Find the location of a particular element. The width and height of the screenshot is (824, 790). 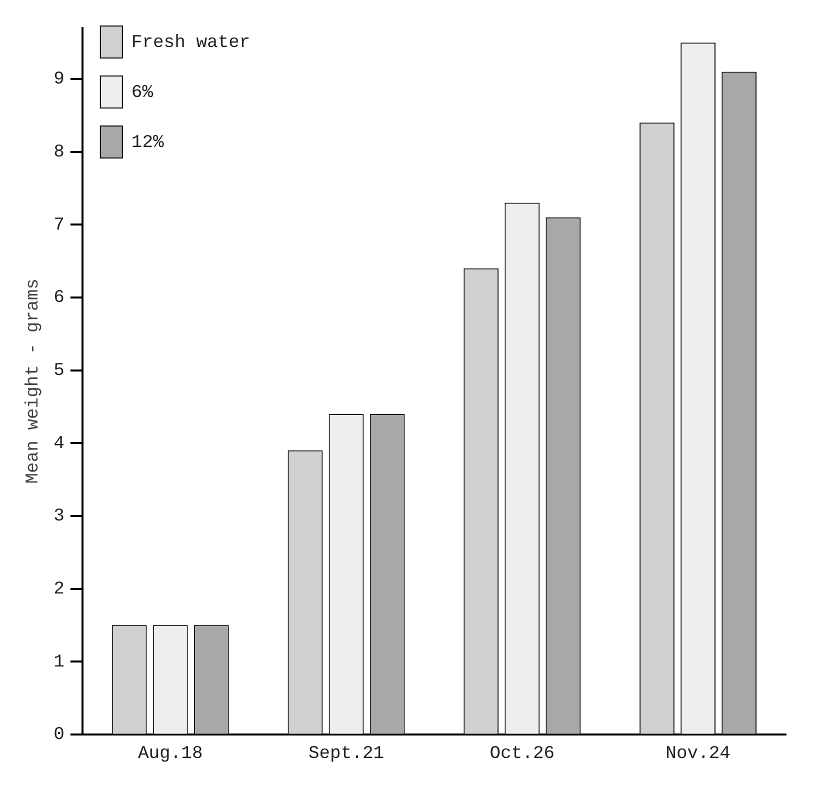

y-axis-title: Mean weight - grams is located at coordinates (34, 381).